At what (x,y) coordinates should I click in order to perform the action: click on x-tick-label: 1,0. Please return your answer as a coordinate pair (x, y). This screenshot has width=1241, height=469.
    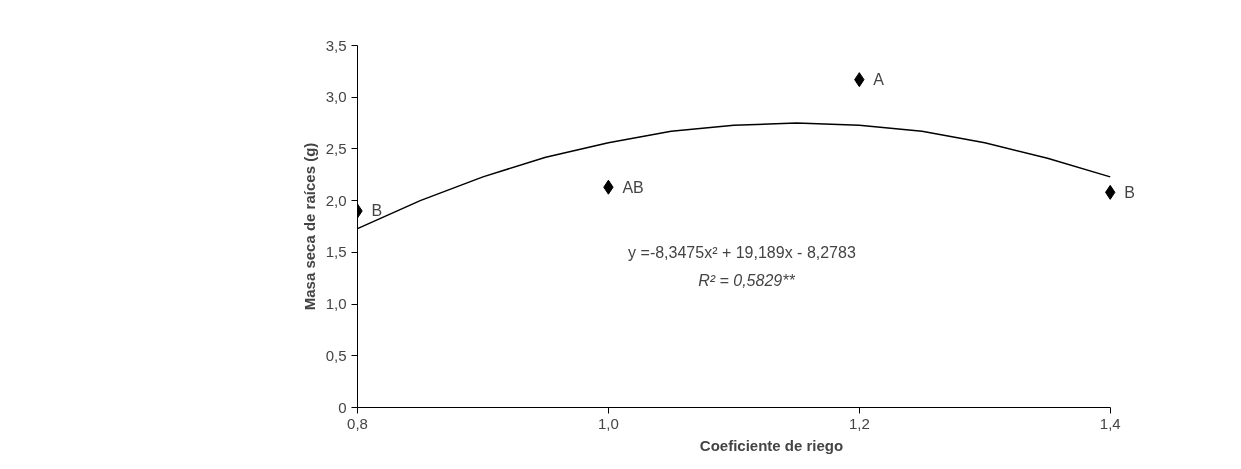
    Looking at the image, I should click on (608, 423).